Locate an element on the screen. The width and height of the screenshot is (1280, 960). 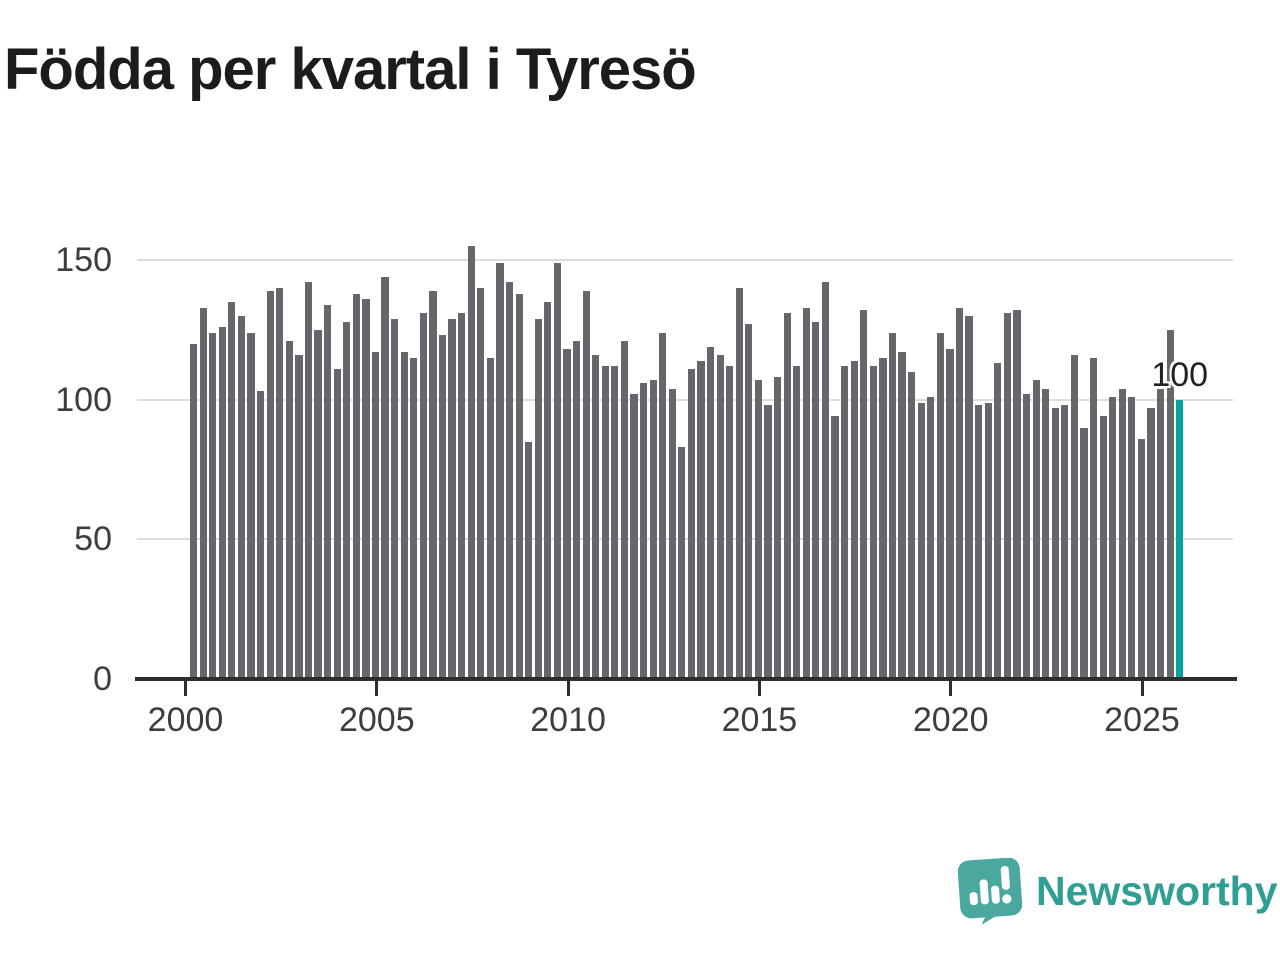
bar-latest-quarter is located at coordinates (1180, 539).